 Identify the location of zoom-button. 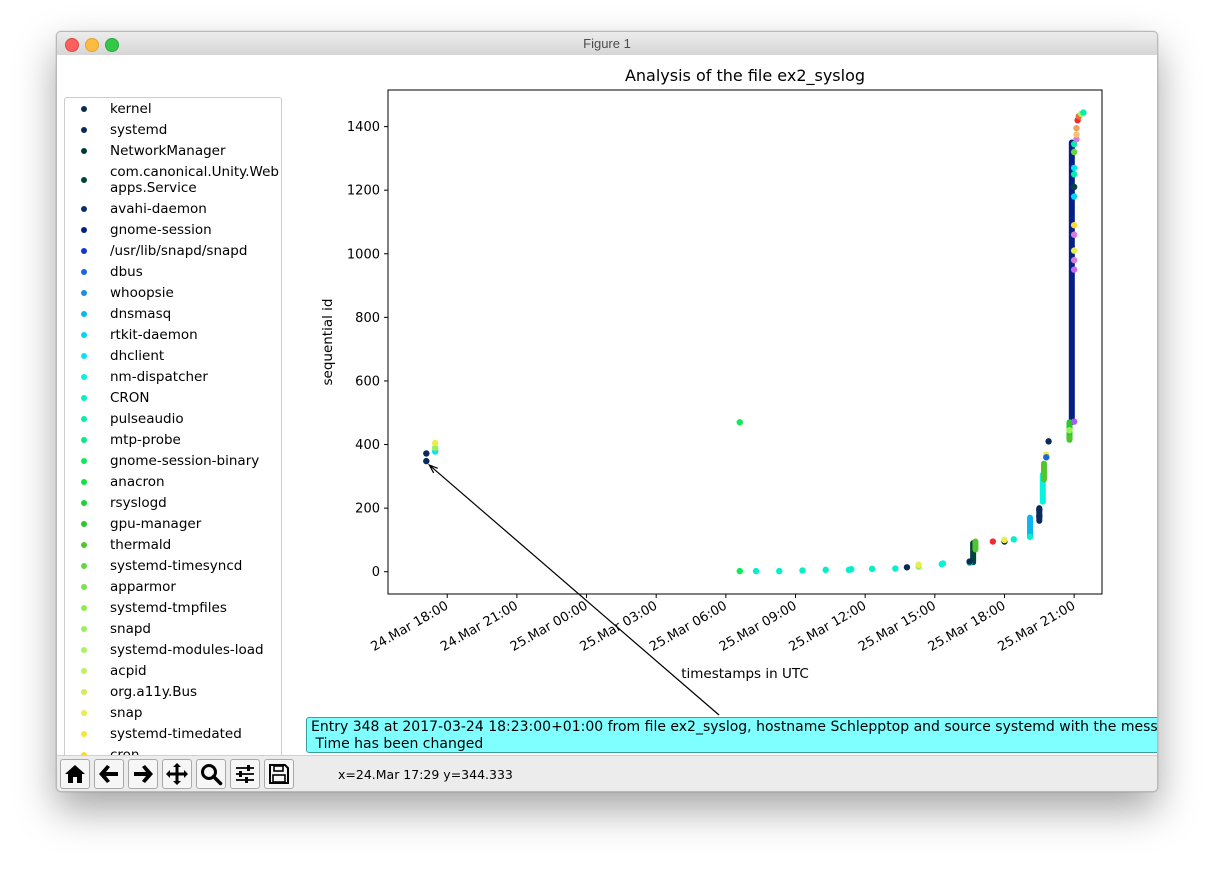
(211, 774).